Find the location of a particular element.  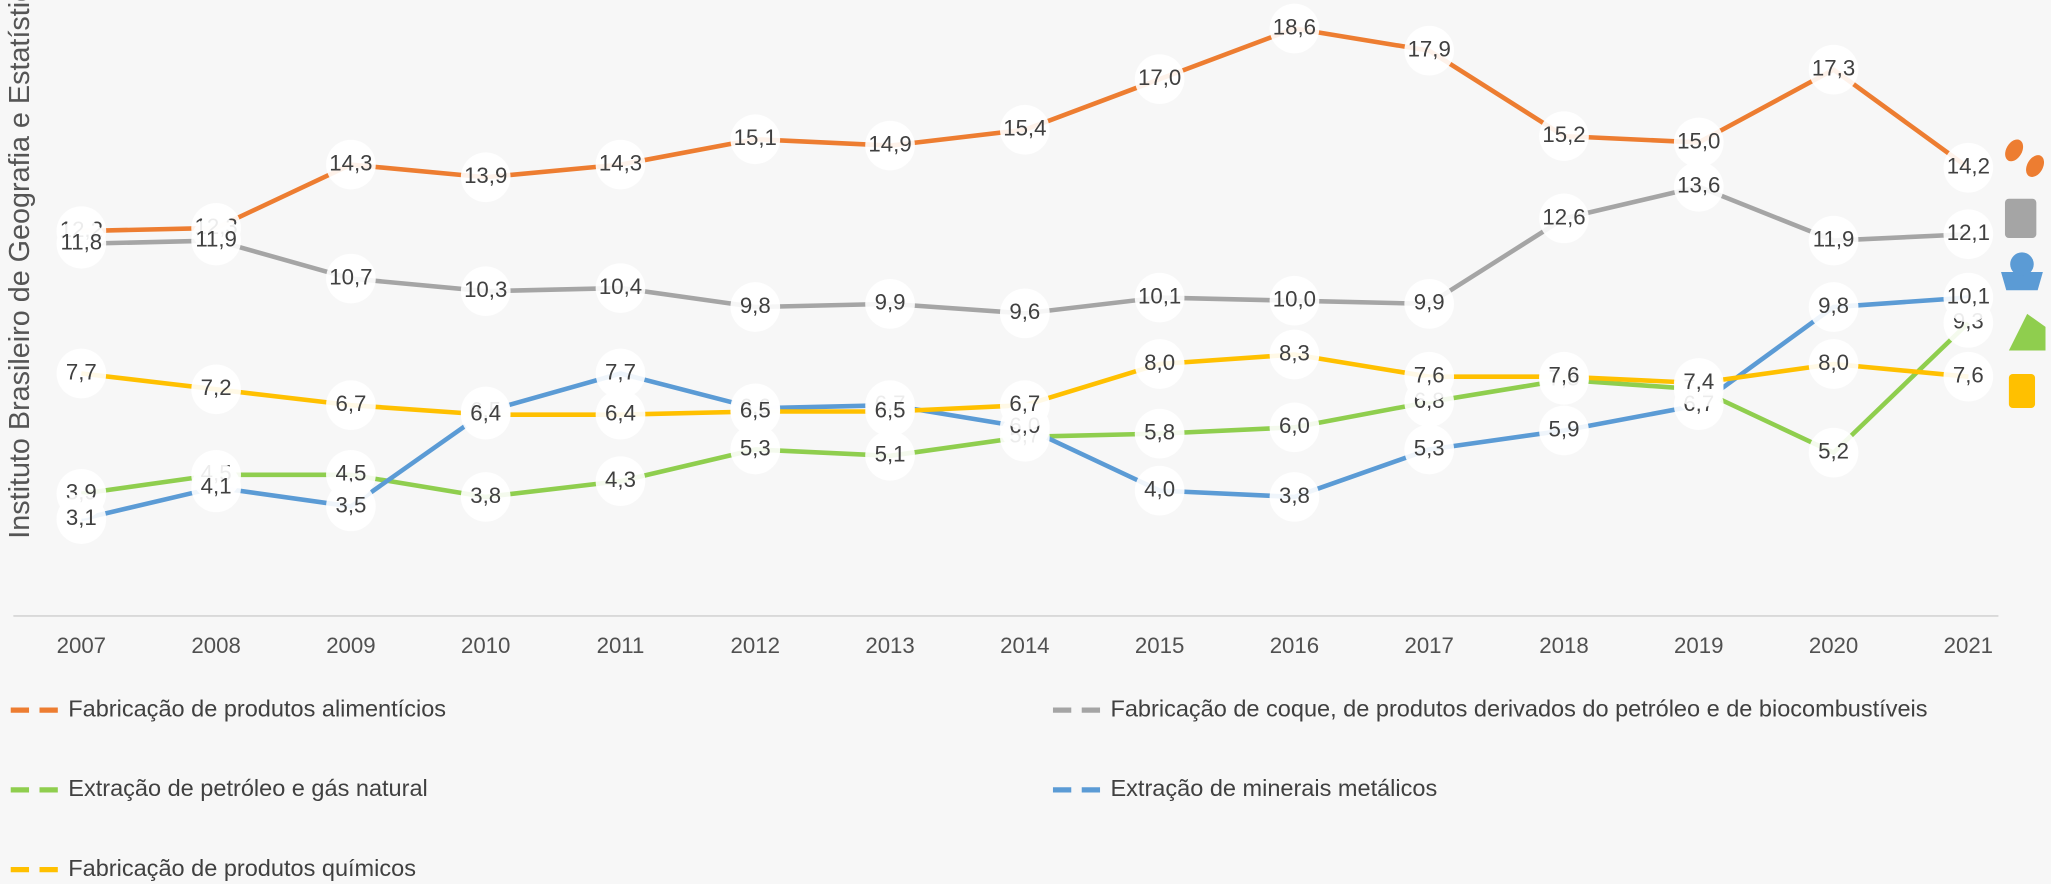

data-label: 13,6 is located at coordinates (1698, 185).